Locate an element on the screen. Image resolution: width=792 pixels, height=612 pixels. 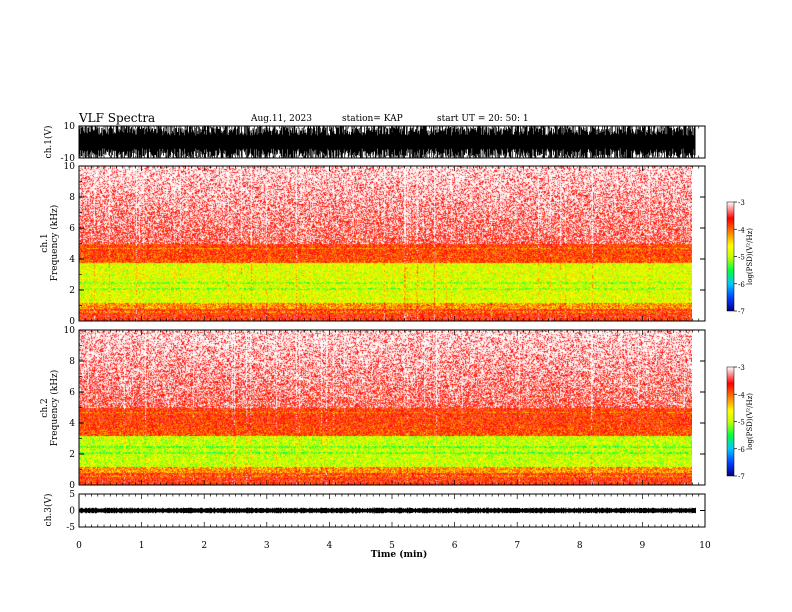
ch3-waveform-line is located at coordinates (387, 510).